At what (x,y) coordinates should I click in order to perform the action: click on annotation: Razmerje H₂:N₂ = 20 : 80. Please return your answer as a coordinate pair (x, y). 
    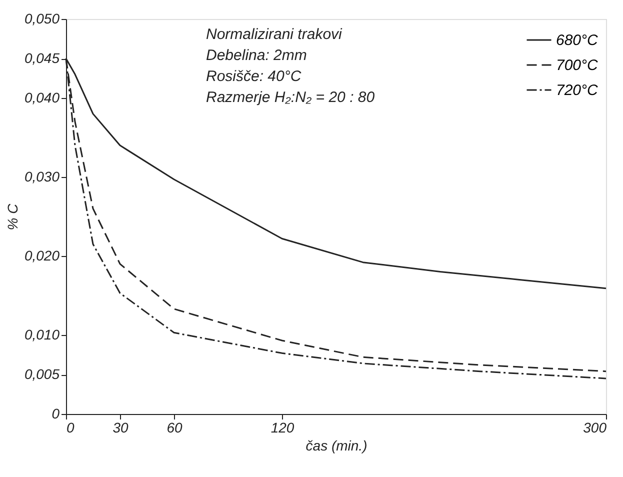
    Looking at the image, I should click on (291, 97).